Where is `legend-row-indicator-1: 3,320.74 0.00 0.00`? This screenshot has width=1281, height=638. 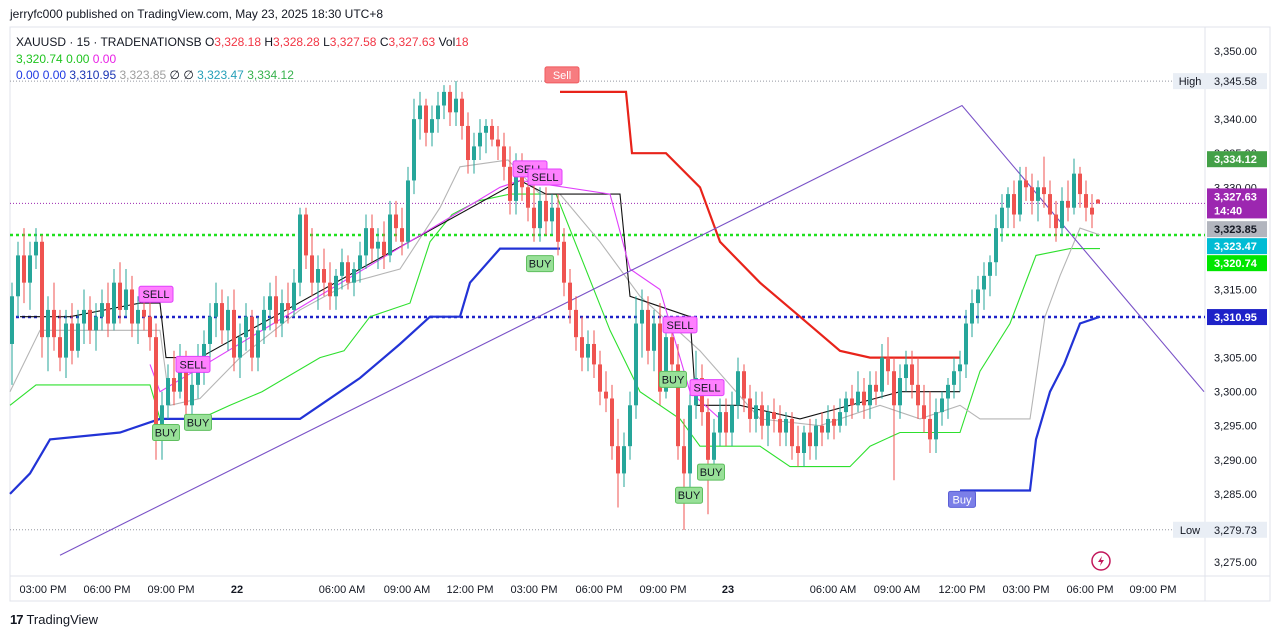 legend-row-indicator-1: 3,320.74 0.00 0.00 is located at coordinates (242, 59).